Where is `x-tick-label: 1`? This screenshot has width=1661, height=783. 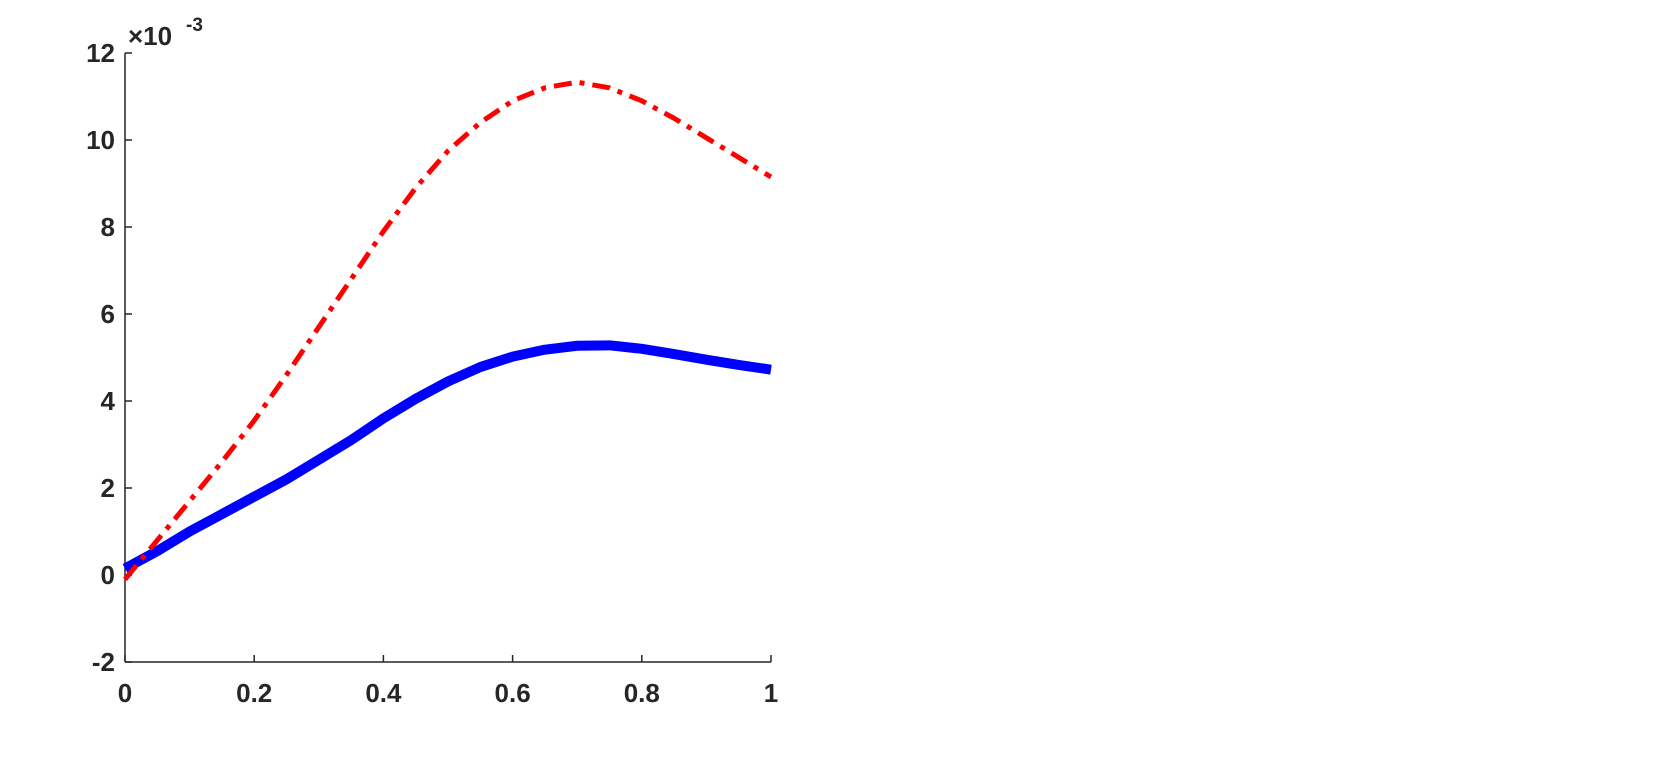
x-tick-label: 1 is located at coordinates (771, 693).